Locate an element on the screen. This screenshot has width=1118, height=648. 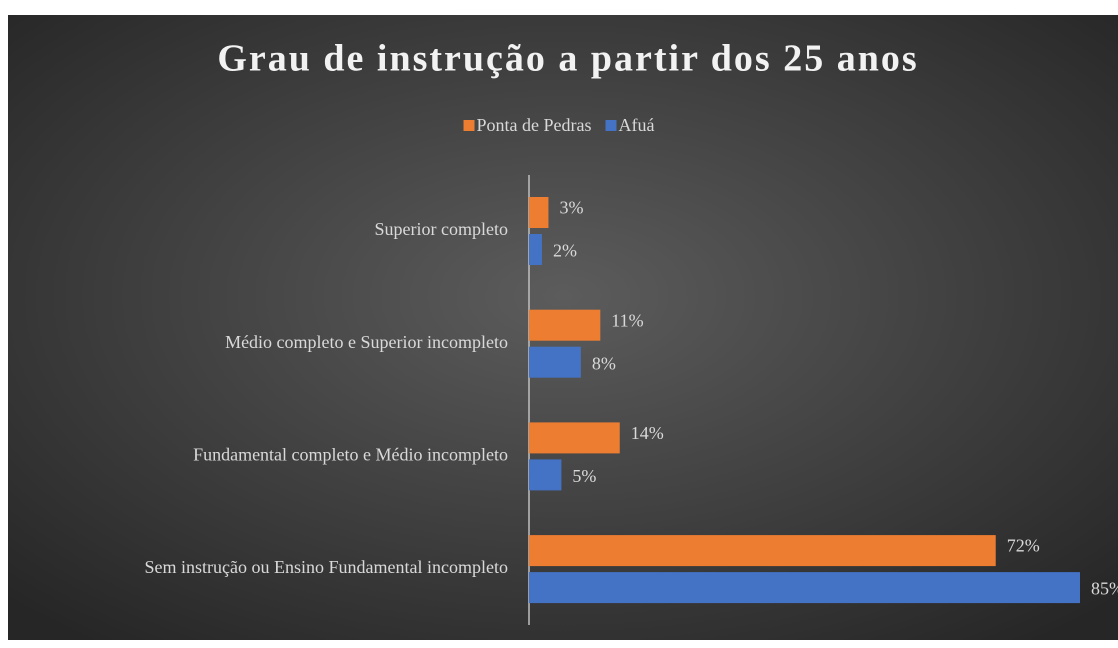
data-label: 3% is located at coordinates (571, 208).